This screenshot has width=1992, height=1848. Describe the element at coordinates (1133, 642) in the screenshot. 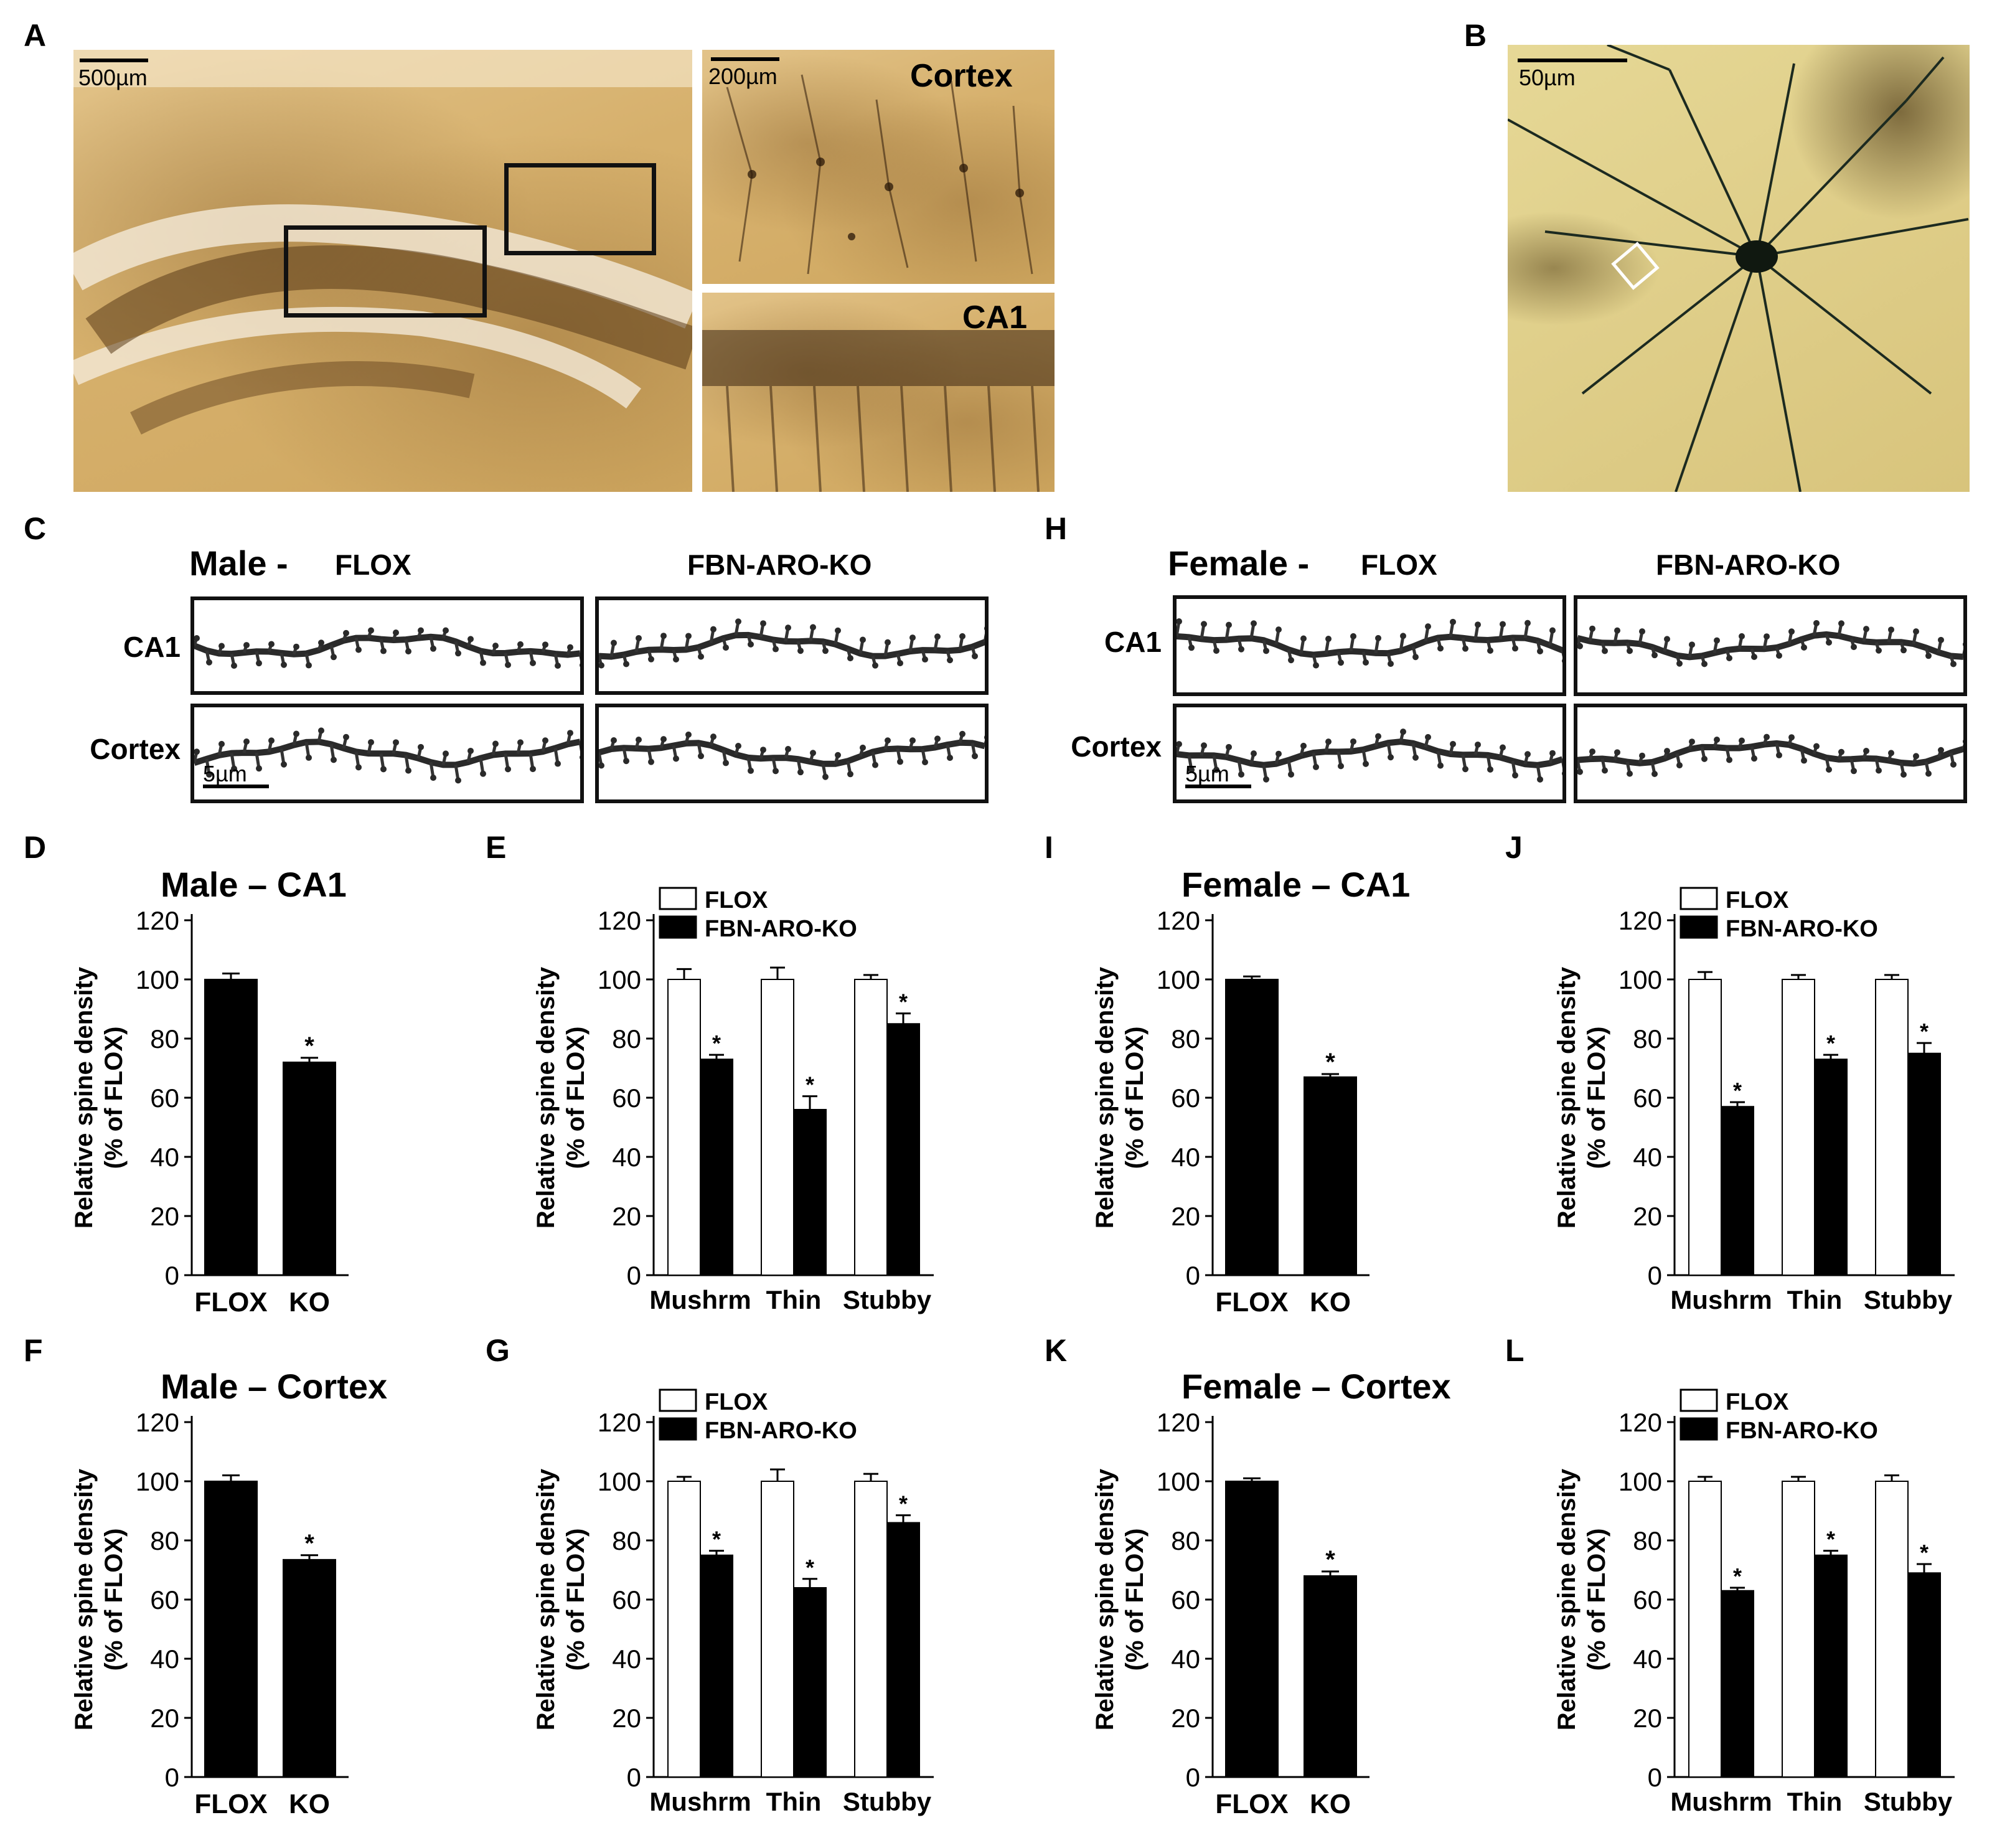

I see `female-ca1-row-label: CA1` at that location.